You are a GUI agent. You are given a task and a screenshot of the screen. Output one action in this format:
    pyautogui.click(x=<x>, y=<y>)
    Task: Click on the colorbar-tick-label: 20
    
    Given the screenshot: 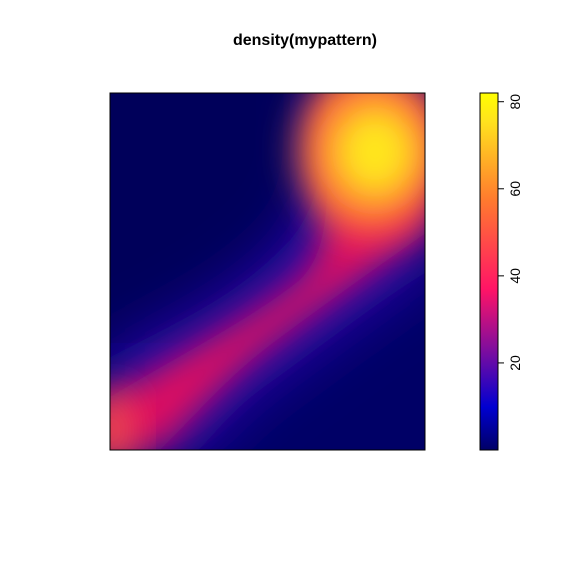 What is the action you would take?
    pyautogui.click(x=515, y=363)
    